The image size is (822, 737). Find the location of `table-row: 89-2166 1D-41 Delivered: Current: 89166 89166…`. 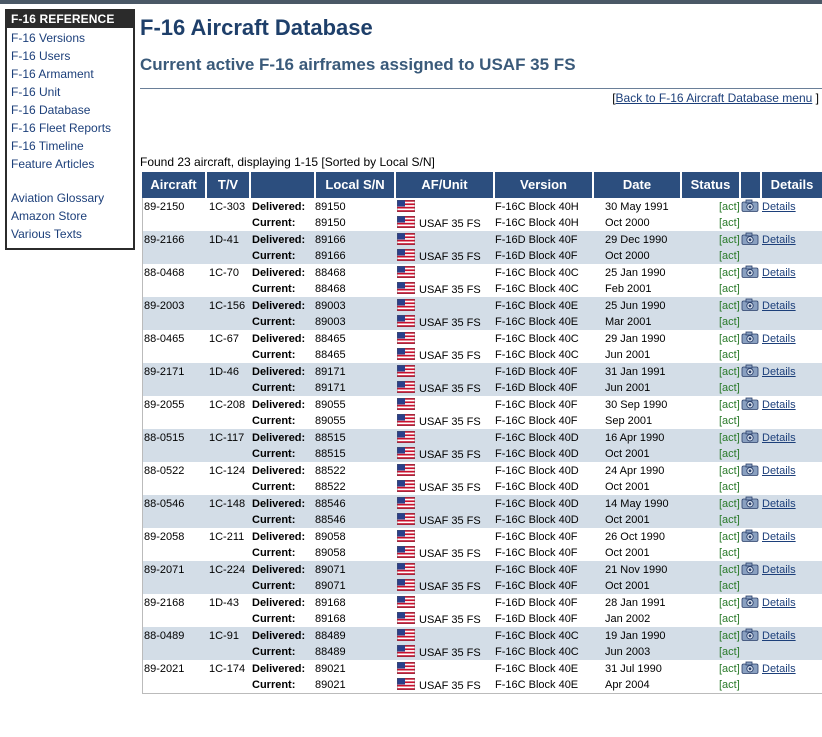

table-row: 89-2166 1D-41 Delivered: Current: 89166 89166… is located at coordinates (482, 247).